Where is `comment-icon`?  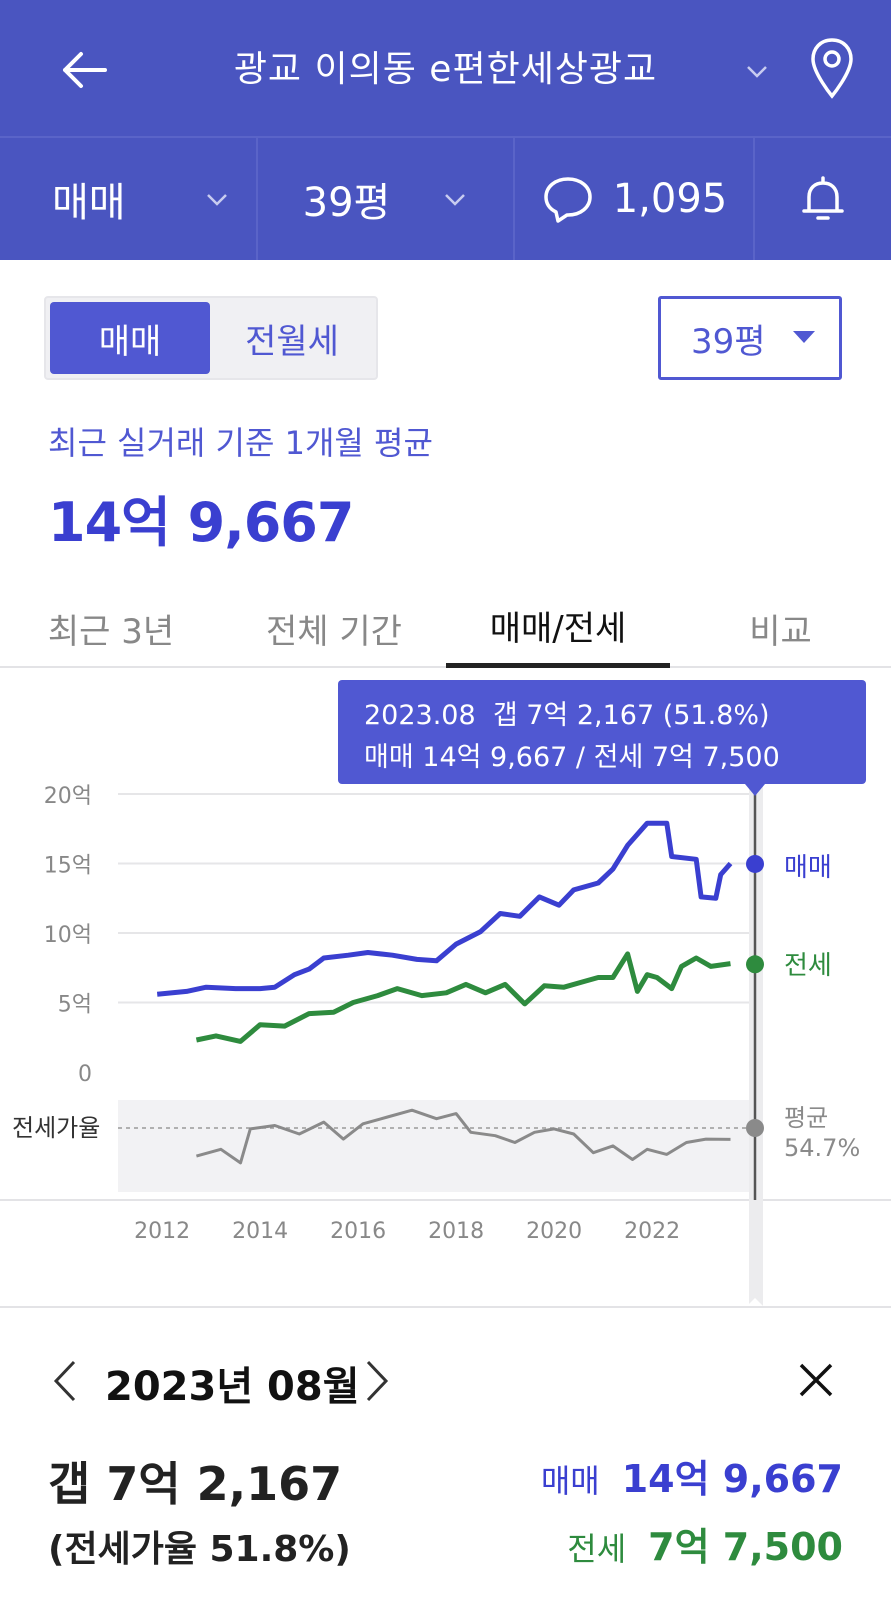
comment-icon is located at coordinates (567, 200).